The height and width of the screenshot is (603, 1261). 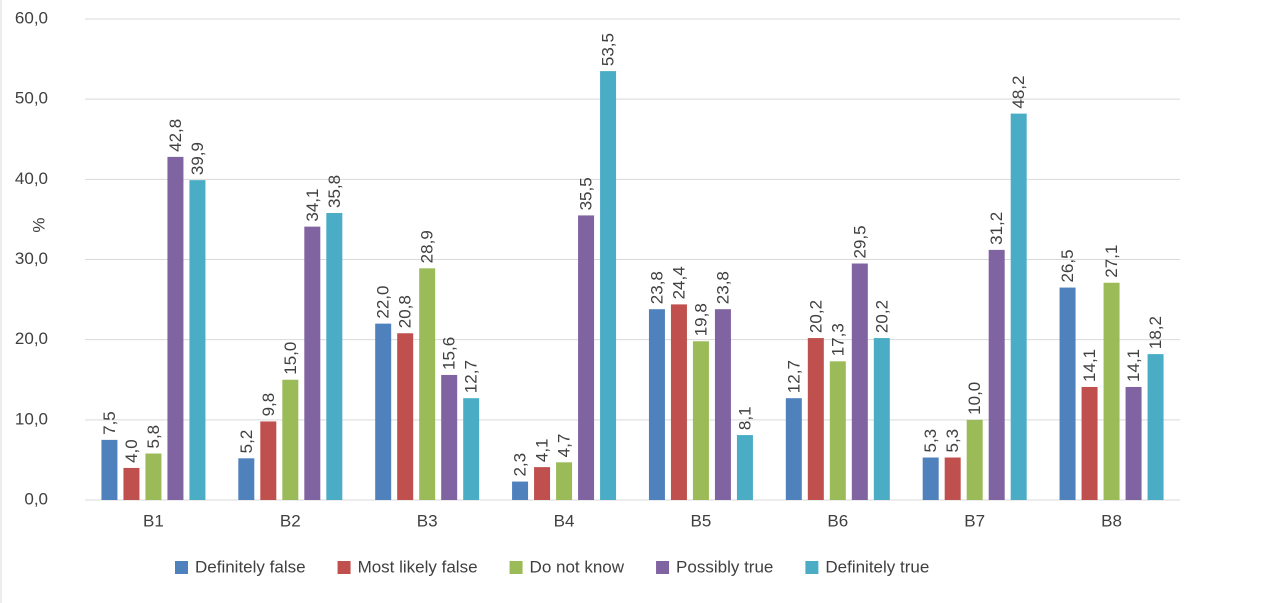 I want to click on legend-label: Definitely false, so click(x=250, y=566).